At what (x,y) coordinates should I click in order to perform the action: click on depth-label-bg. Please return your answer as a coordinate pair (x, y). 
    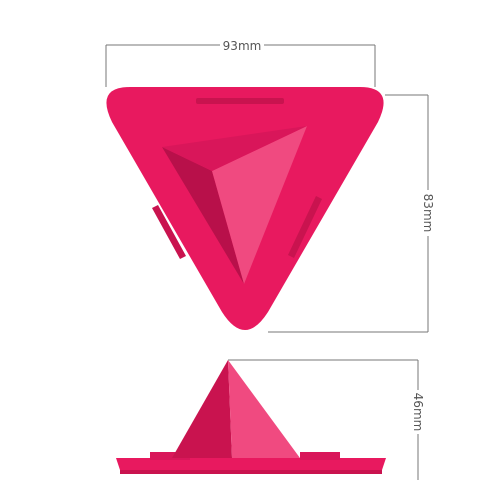
    Looking at the image, I should click on (418, 412).